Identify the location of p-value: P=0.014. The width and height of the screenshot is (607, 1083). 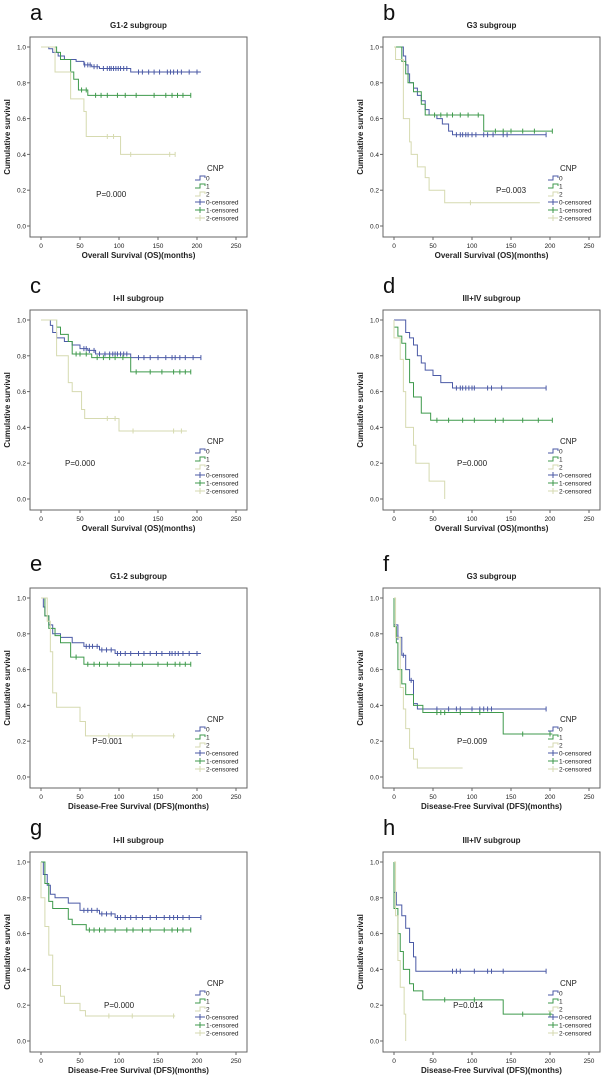
(468, 1005).